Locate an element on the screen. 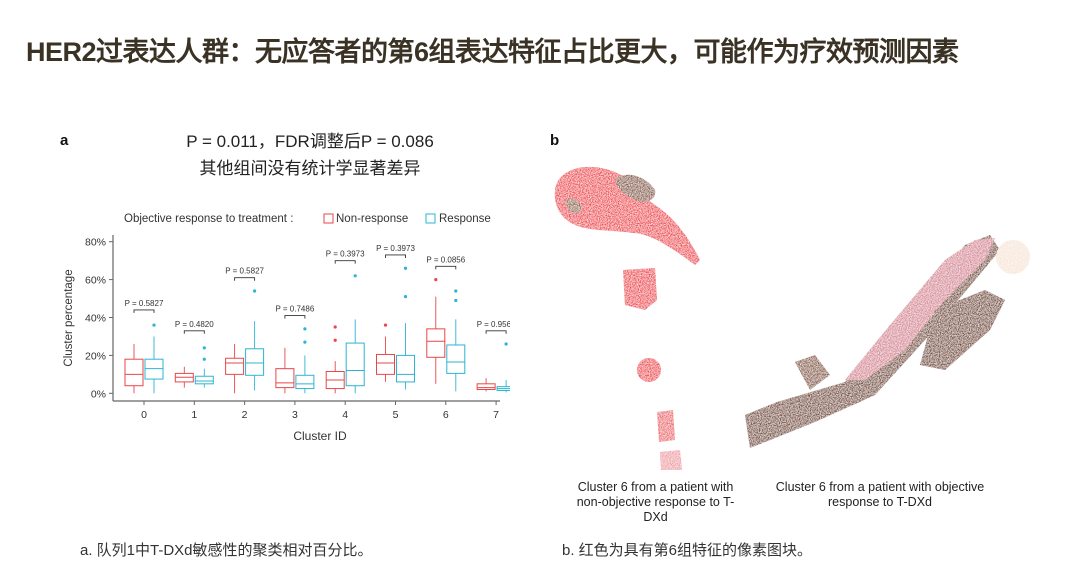  y-axis-label: Cluster percentage is located at coordinates (69, 317).